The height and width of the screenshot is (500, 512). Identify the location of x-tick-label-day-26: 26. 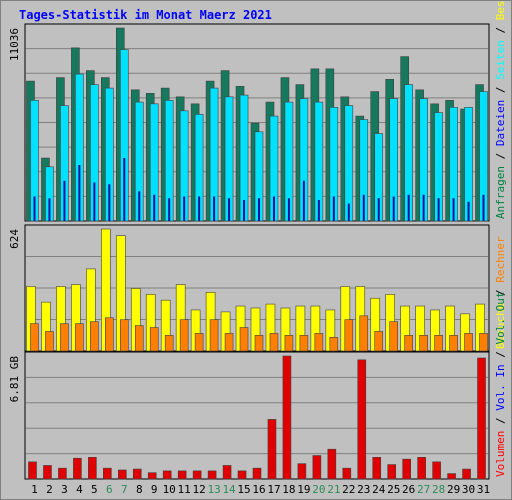
(408, 489).